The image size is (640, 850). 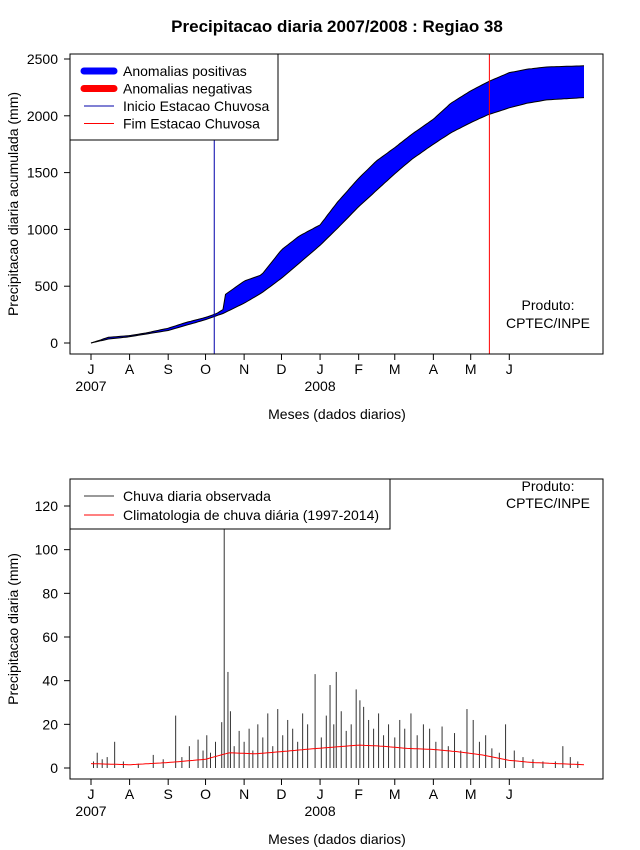 I want to click on y-axis-title: Precipitacao diaria acumulada (mm), so click(x=13, y=204).